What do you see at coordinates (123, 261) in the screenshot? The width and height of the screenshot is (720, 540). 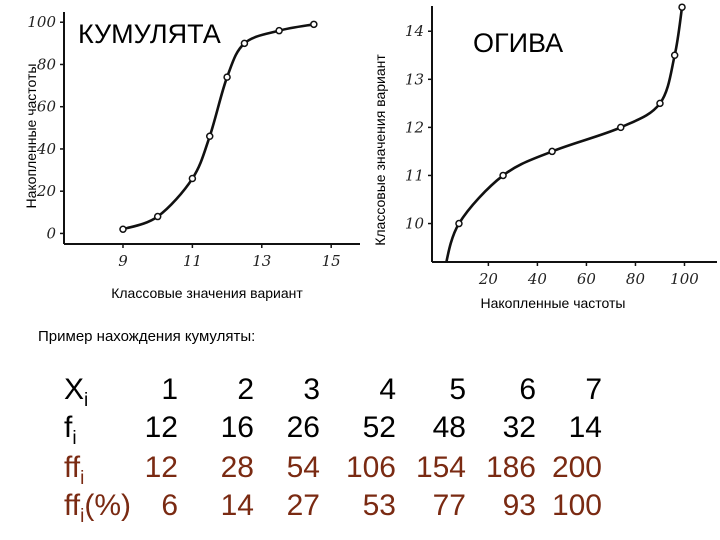 I see `x-tick-label: 9` at bounding box center [123, 261].